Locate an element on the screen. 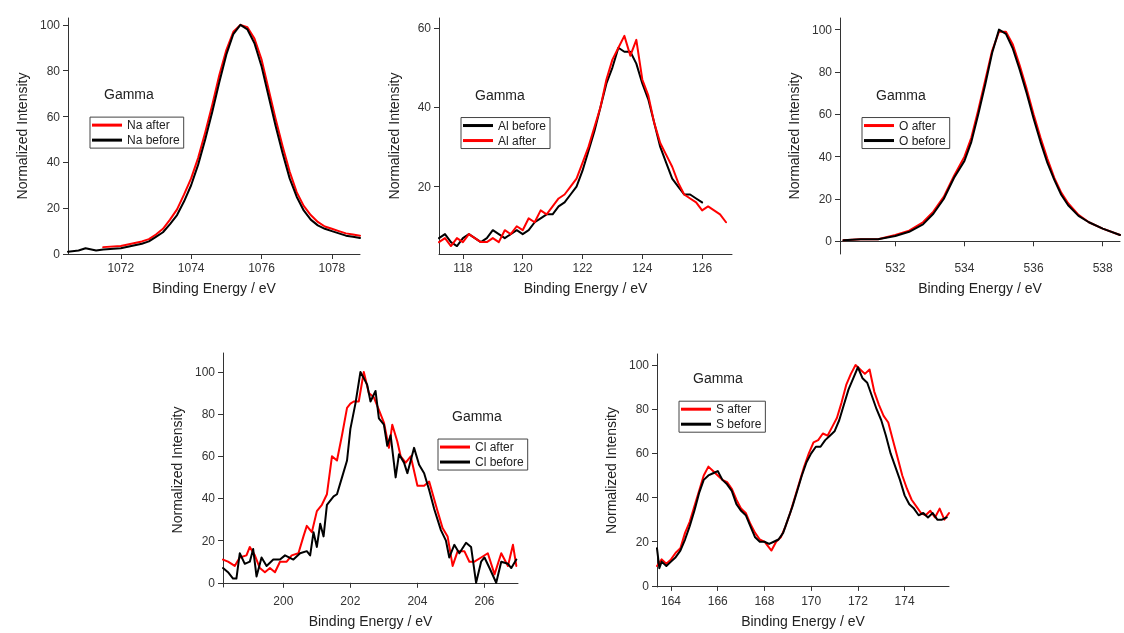 The width and height of the screenshot is (1124, 633). x-tick-label: 120 is located at coordinates (523, 268).